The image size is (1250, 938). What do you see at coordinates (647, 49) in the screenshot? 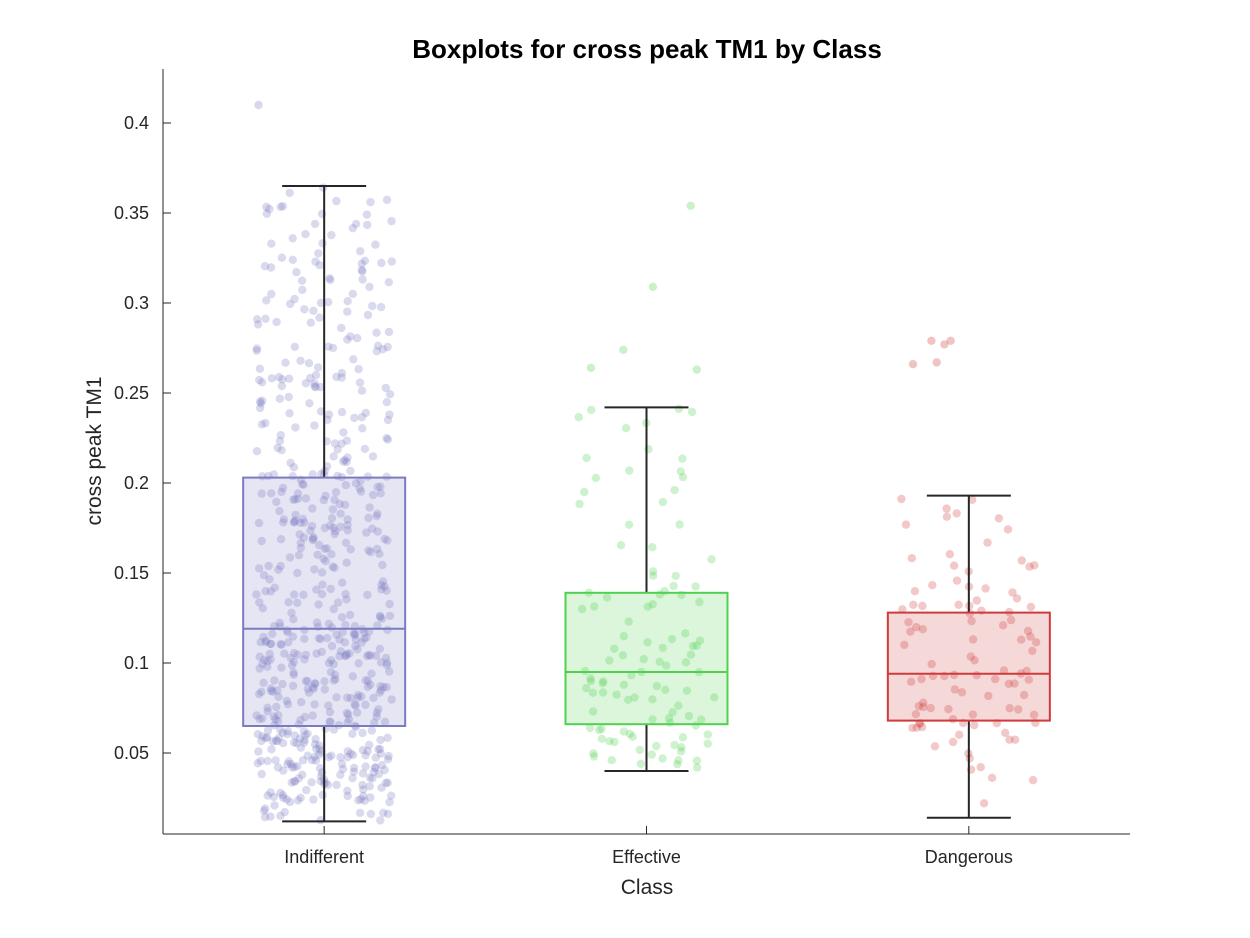
I see `chart-title: Boxplots for cross peak TM1 by Class` at bounding box center [647, 49].